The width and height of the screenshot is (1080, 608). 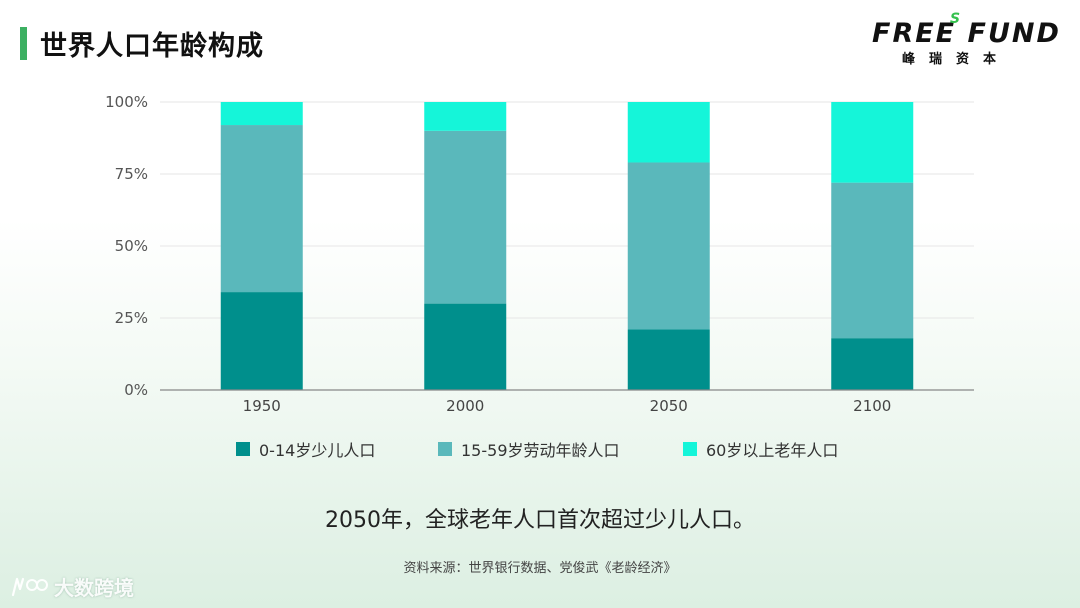 What do you see at coordinates (955, 19) in the screenshot?
I see `logo-superscript: S` at bounding box center [955, 19].